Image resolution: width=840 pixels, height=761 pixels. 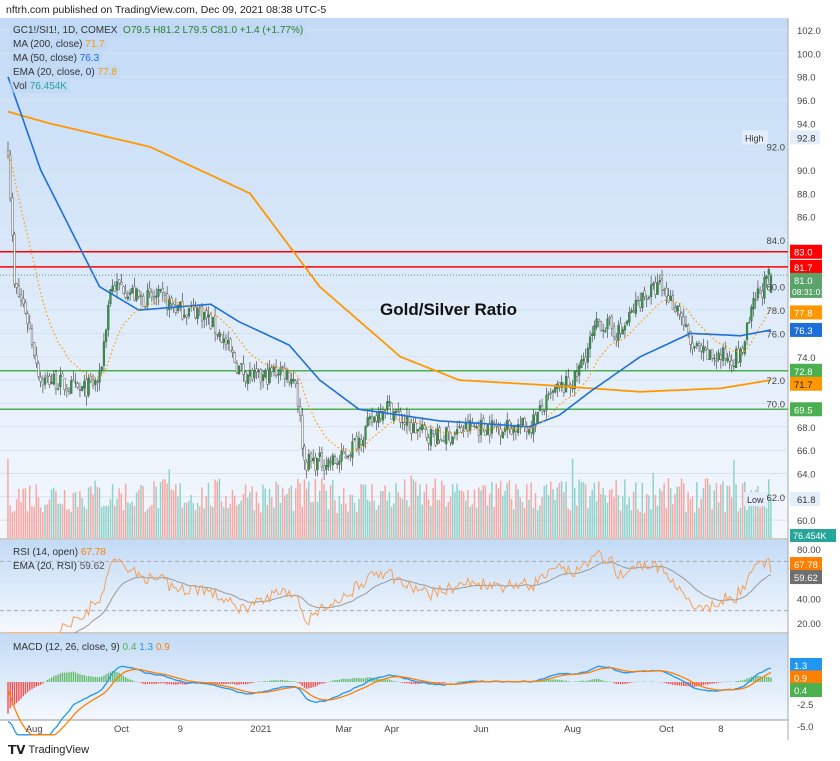 What do you see at coordinates (806, 218) in the screenshot?
I see `price-tick-label: 86.0` at bounding box center [806, 218].